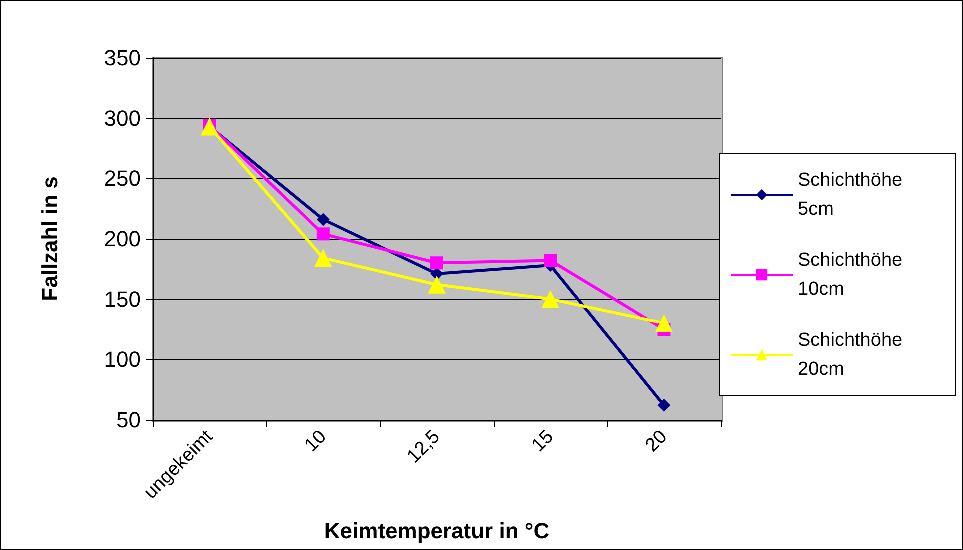  What do you see at coordinates (122, 118) in the screenshot?
I see `y-tick-label: 300` at bounding box center [122, 118].